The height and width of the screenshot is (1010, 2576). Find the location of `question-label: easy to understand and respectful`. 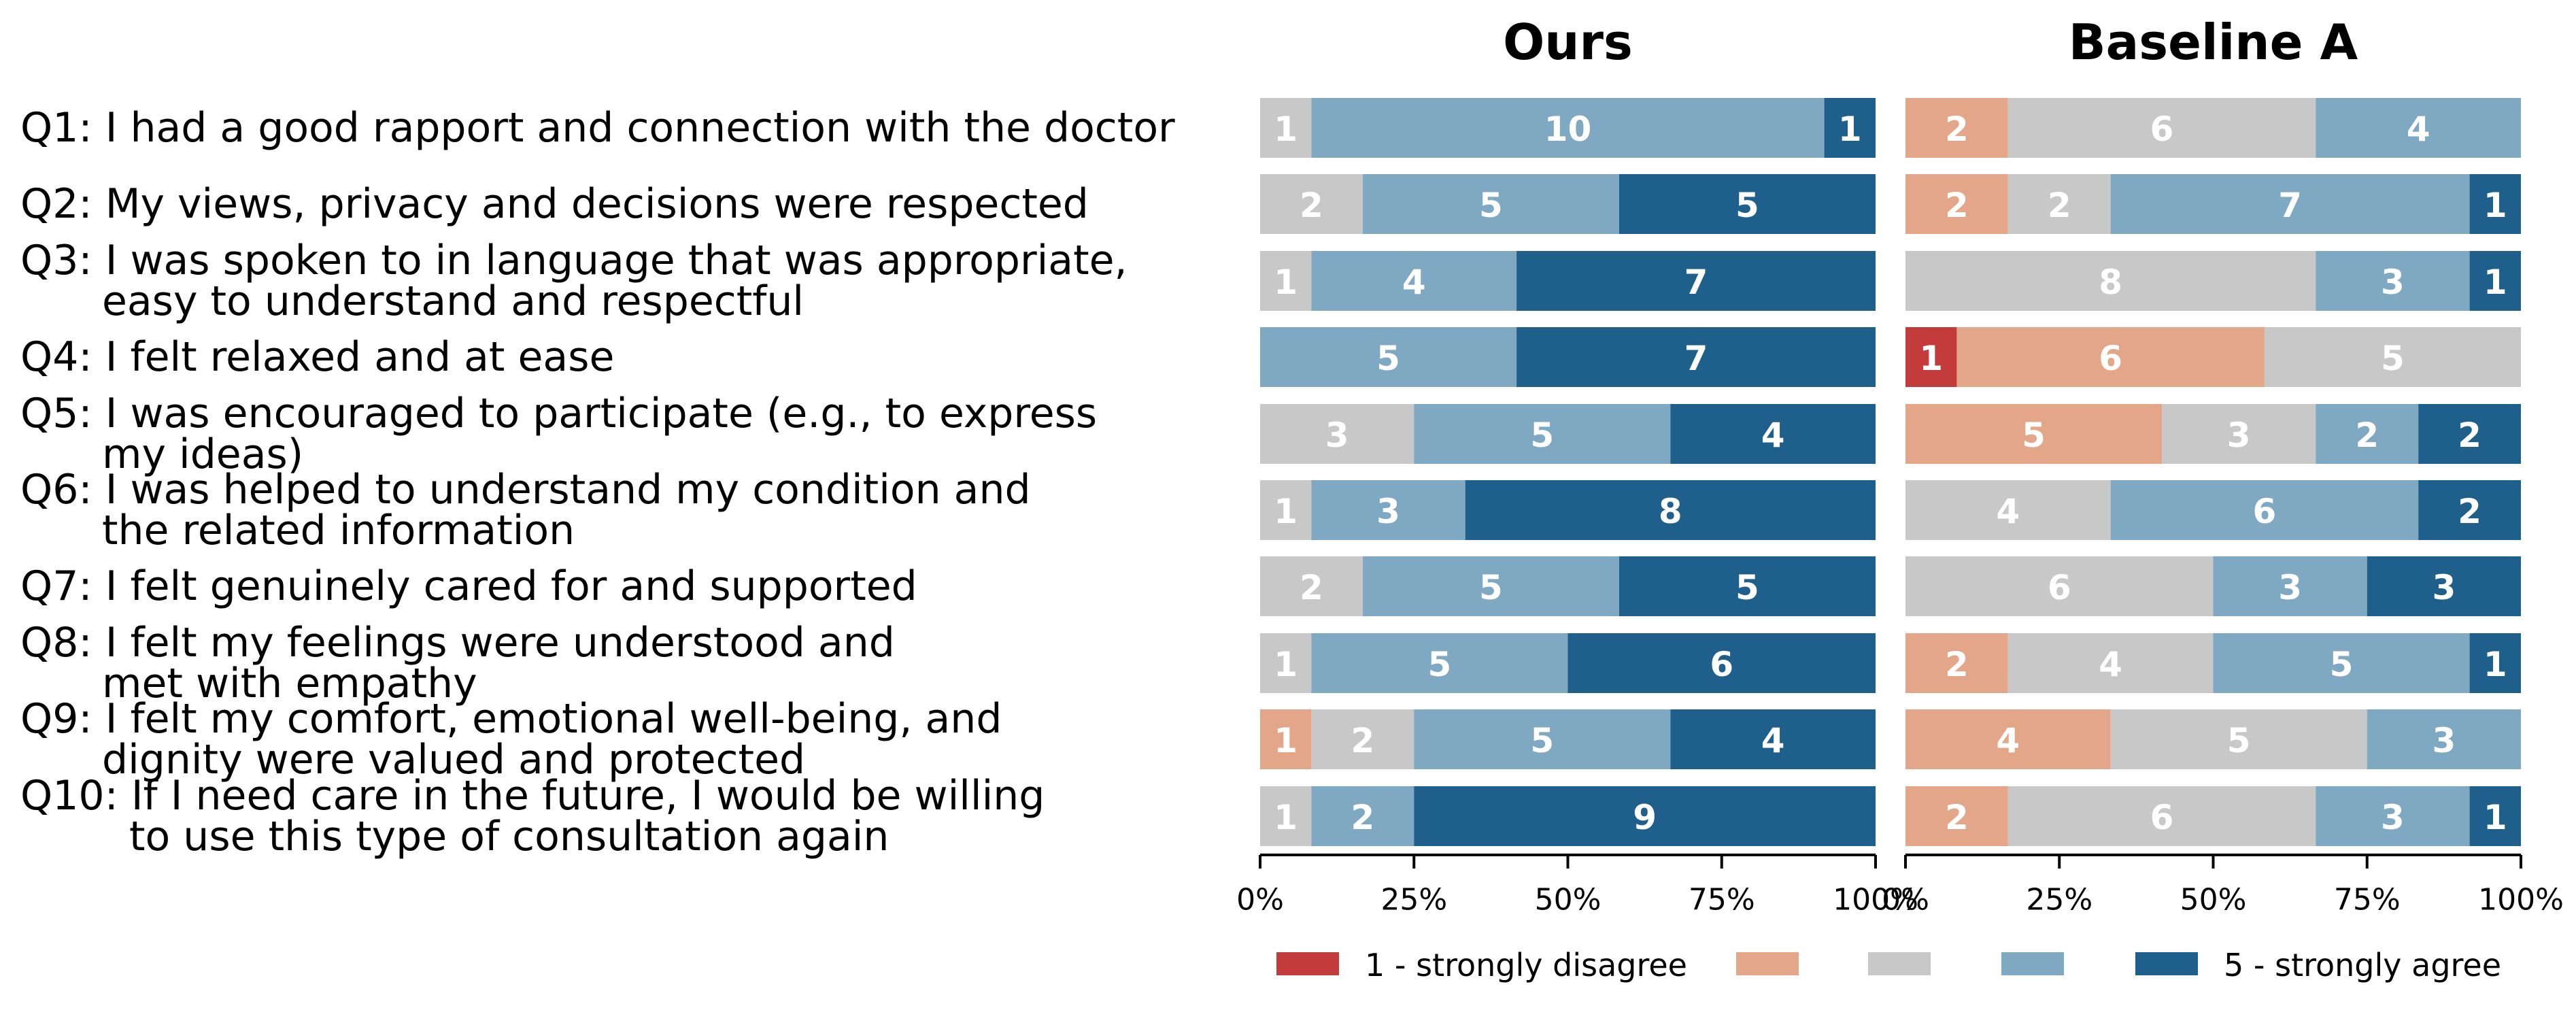

question-label: easy to understand and respectful is located at coordinates (453, 301).